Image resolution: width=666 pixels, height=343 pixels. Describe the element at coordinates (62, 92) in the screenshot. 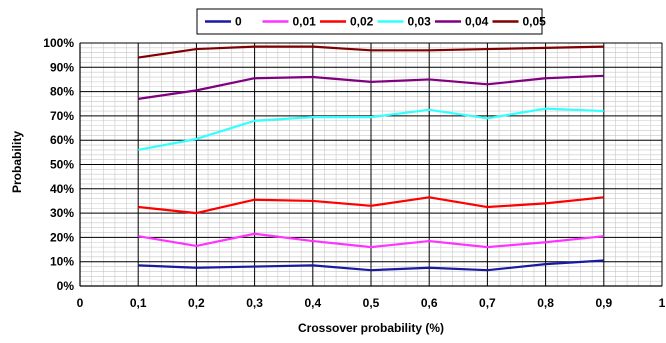

I see `y-tick-label: 80%` at that location.